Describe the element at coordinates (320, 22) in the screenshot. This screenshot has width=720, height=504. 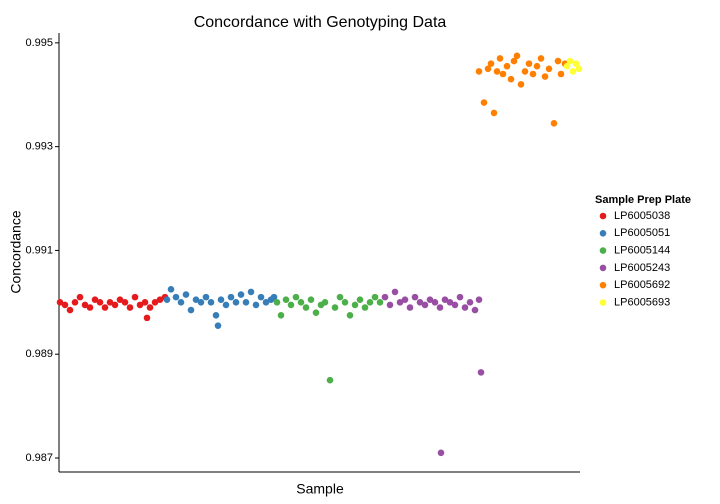
I see `chart-title: Concordance with Genotyping Data` at that location.